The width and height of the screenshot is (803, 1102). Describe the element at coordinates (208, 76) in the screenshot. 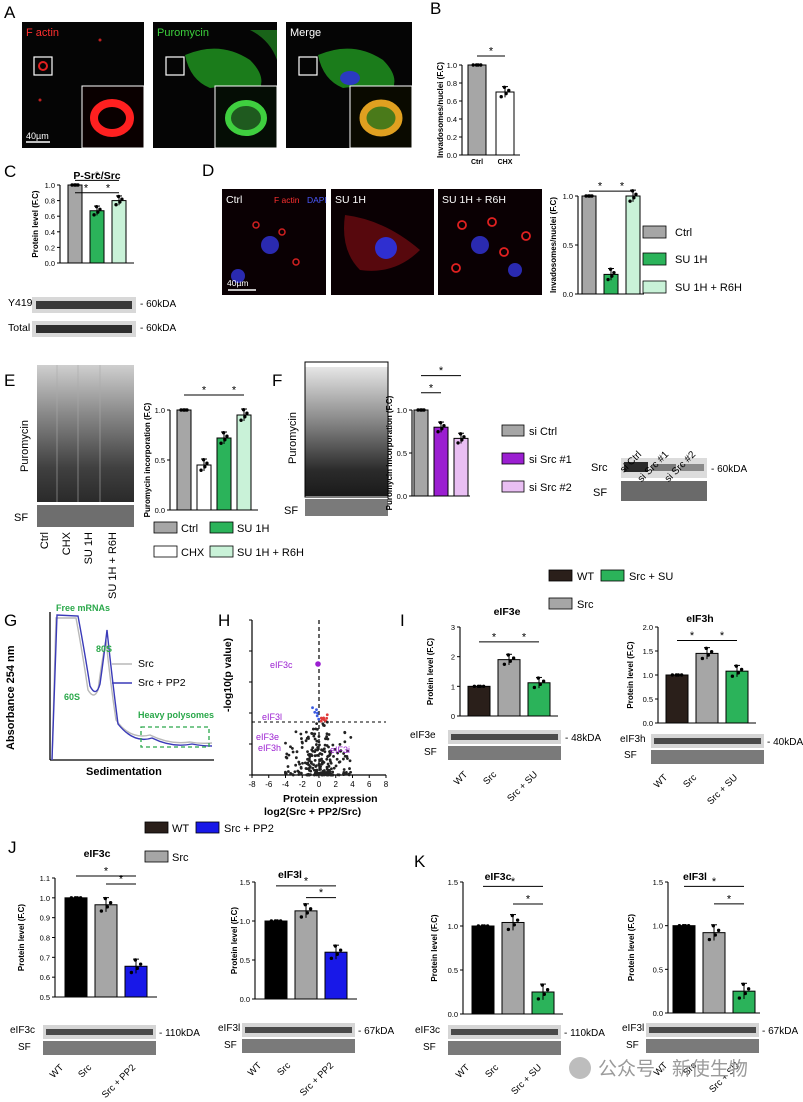

I see `panel-a: A F actin 40µm Puromycin Merge` at that location.